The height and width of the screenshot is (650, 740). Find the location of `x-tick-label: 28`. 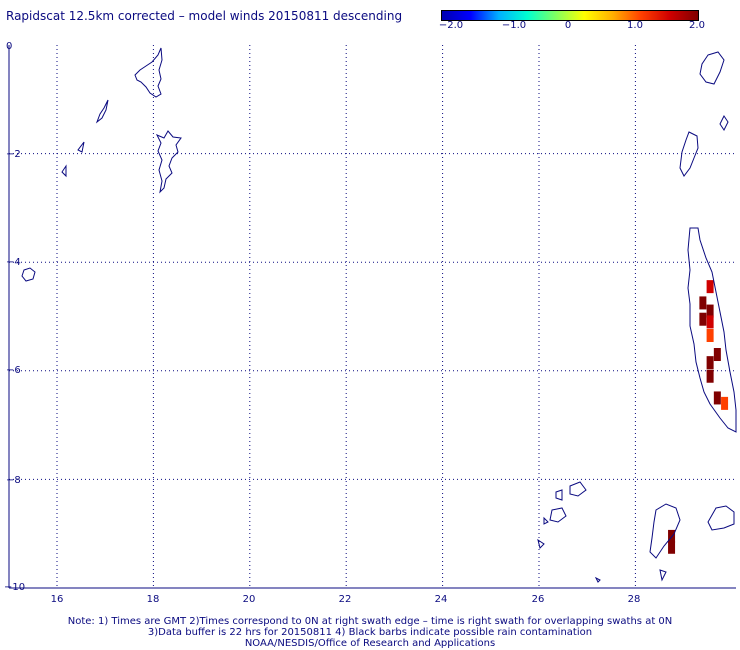

x-tick-label: 28 is located at coordinates (634, 599).